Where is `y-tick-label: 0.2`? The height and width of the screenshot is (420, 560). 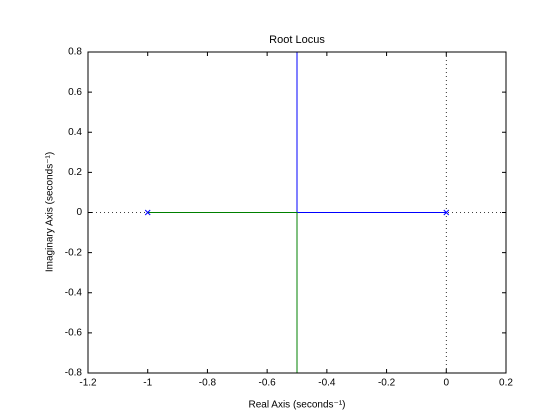
y-tick-label: 0.2 is located at coordinates (75, 172).